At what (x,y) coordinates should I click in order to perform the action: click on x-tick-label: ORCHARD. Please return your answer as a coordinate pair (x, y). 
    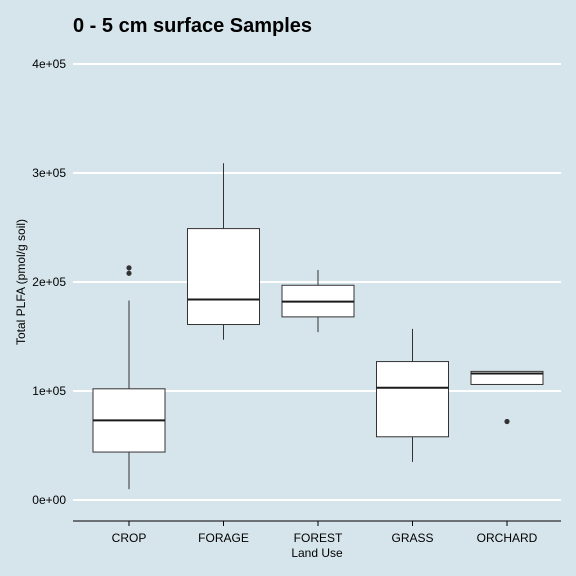
    Looking at the image, I should click on (507, 538).